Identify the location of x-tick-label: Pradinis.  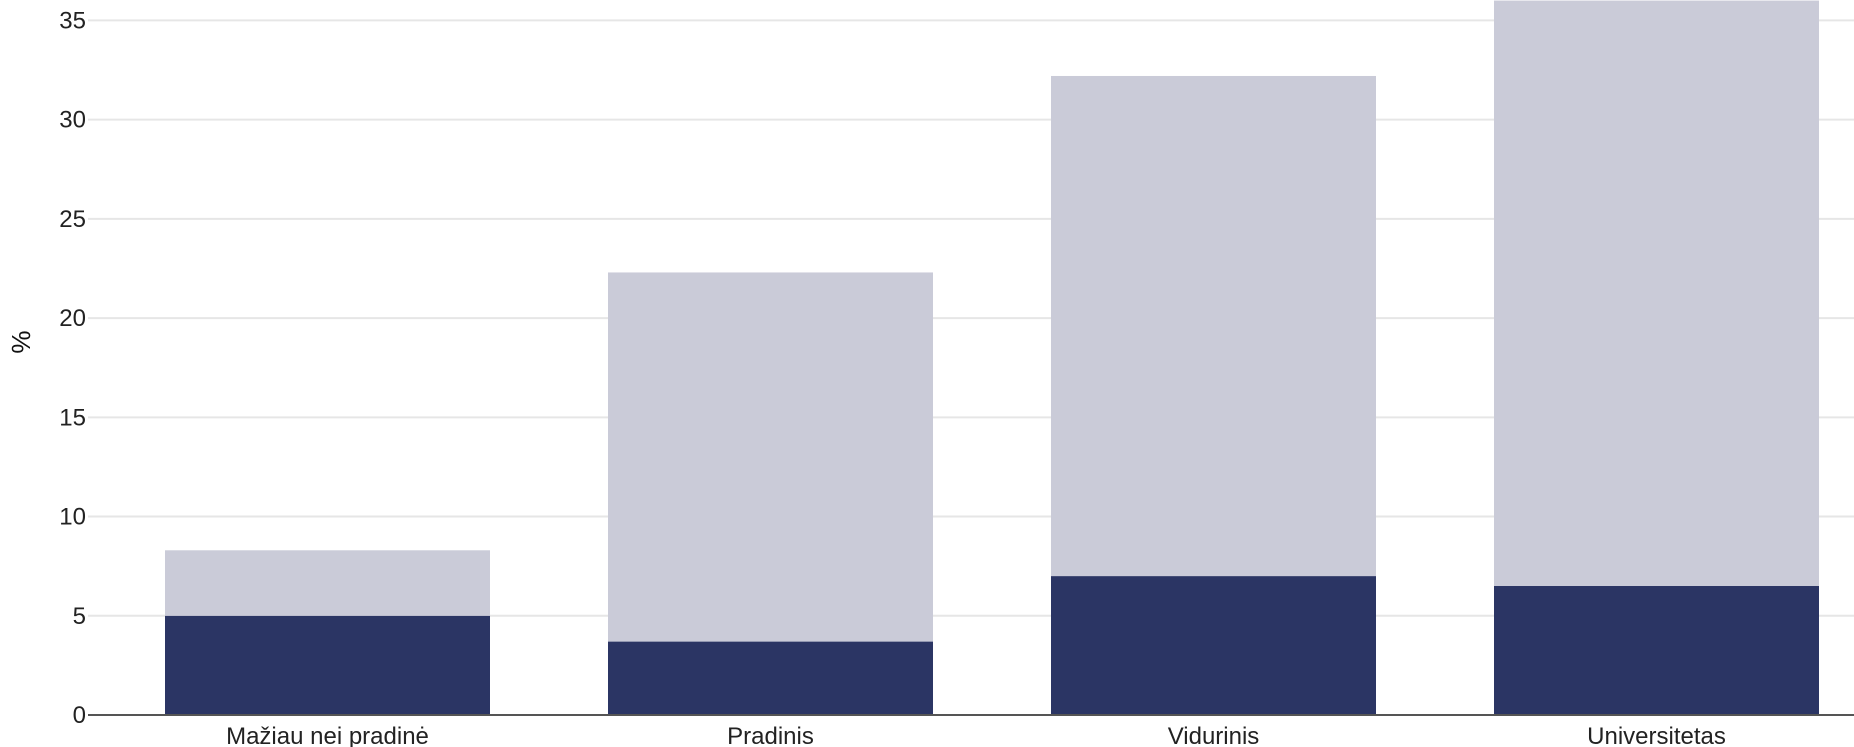
(770, 735).